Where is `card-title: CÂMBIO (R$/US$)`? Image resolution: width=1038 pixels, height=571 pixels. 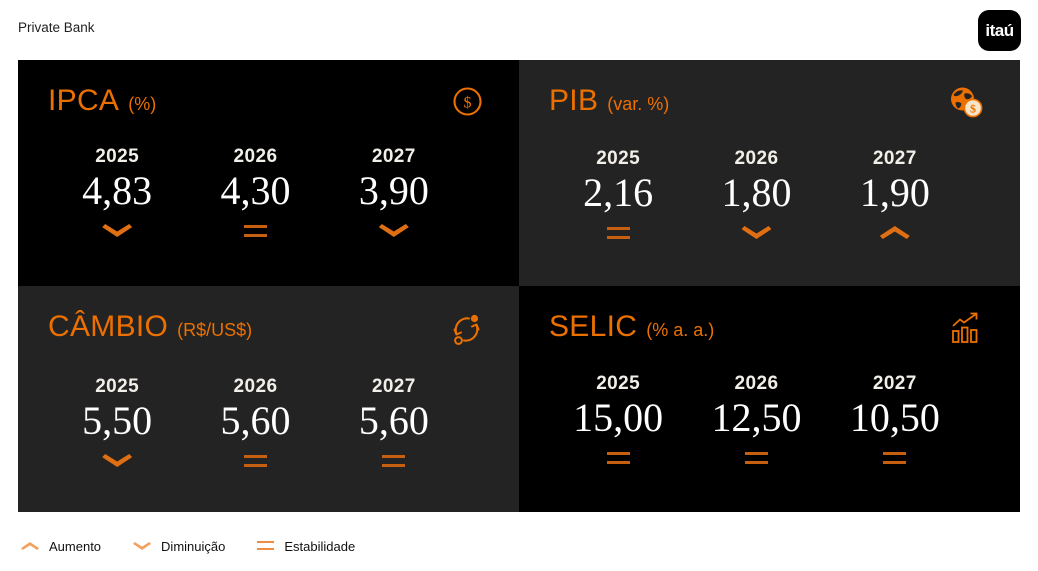
card-title: CÂMBIO (R$/US$) is located at coordinates (150, 327).